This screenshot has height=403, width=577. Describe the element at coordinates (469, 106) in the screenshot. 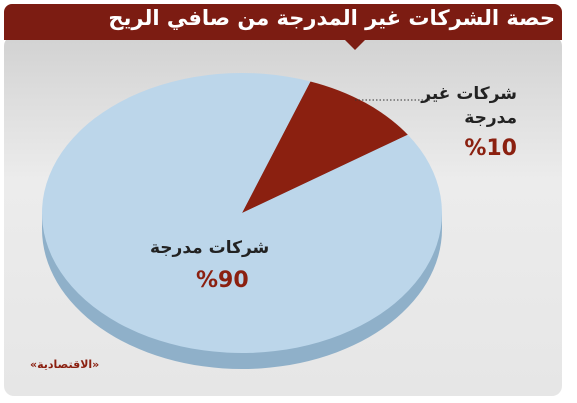

I see `slice-label: شركات غير مدرجة` at that location.